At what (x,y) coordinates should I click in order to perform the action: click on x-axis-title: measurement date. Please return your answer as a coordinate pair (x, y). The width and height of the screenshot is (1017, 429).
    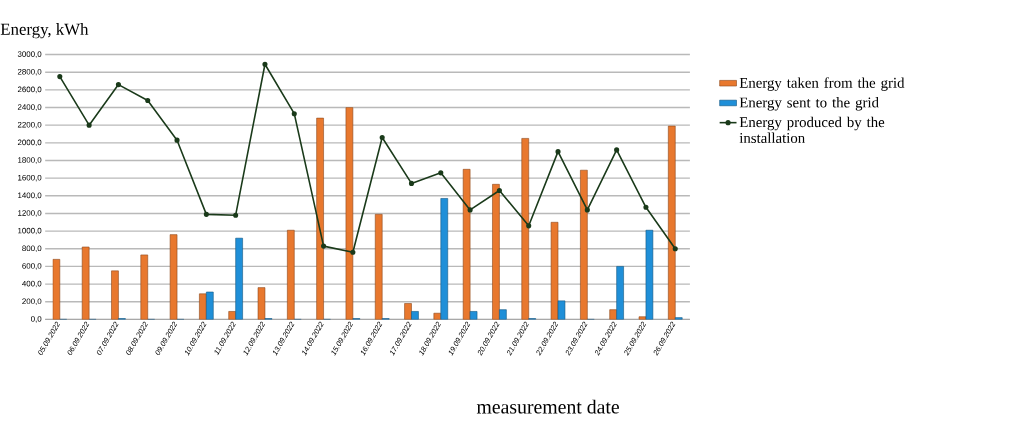
    Looking at the image, I should click on (547, 406).